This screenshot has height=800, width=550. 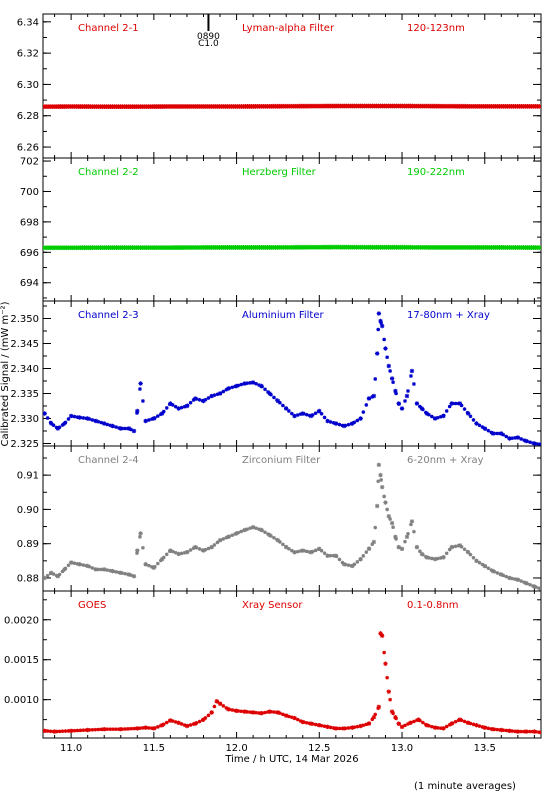 What do you see at coordinates (288, 28) in the screenshot?
I see `filter-label: Lyman-alpha Filter` at bounding box center [288, 28].